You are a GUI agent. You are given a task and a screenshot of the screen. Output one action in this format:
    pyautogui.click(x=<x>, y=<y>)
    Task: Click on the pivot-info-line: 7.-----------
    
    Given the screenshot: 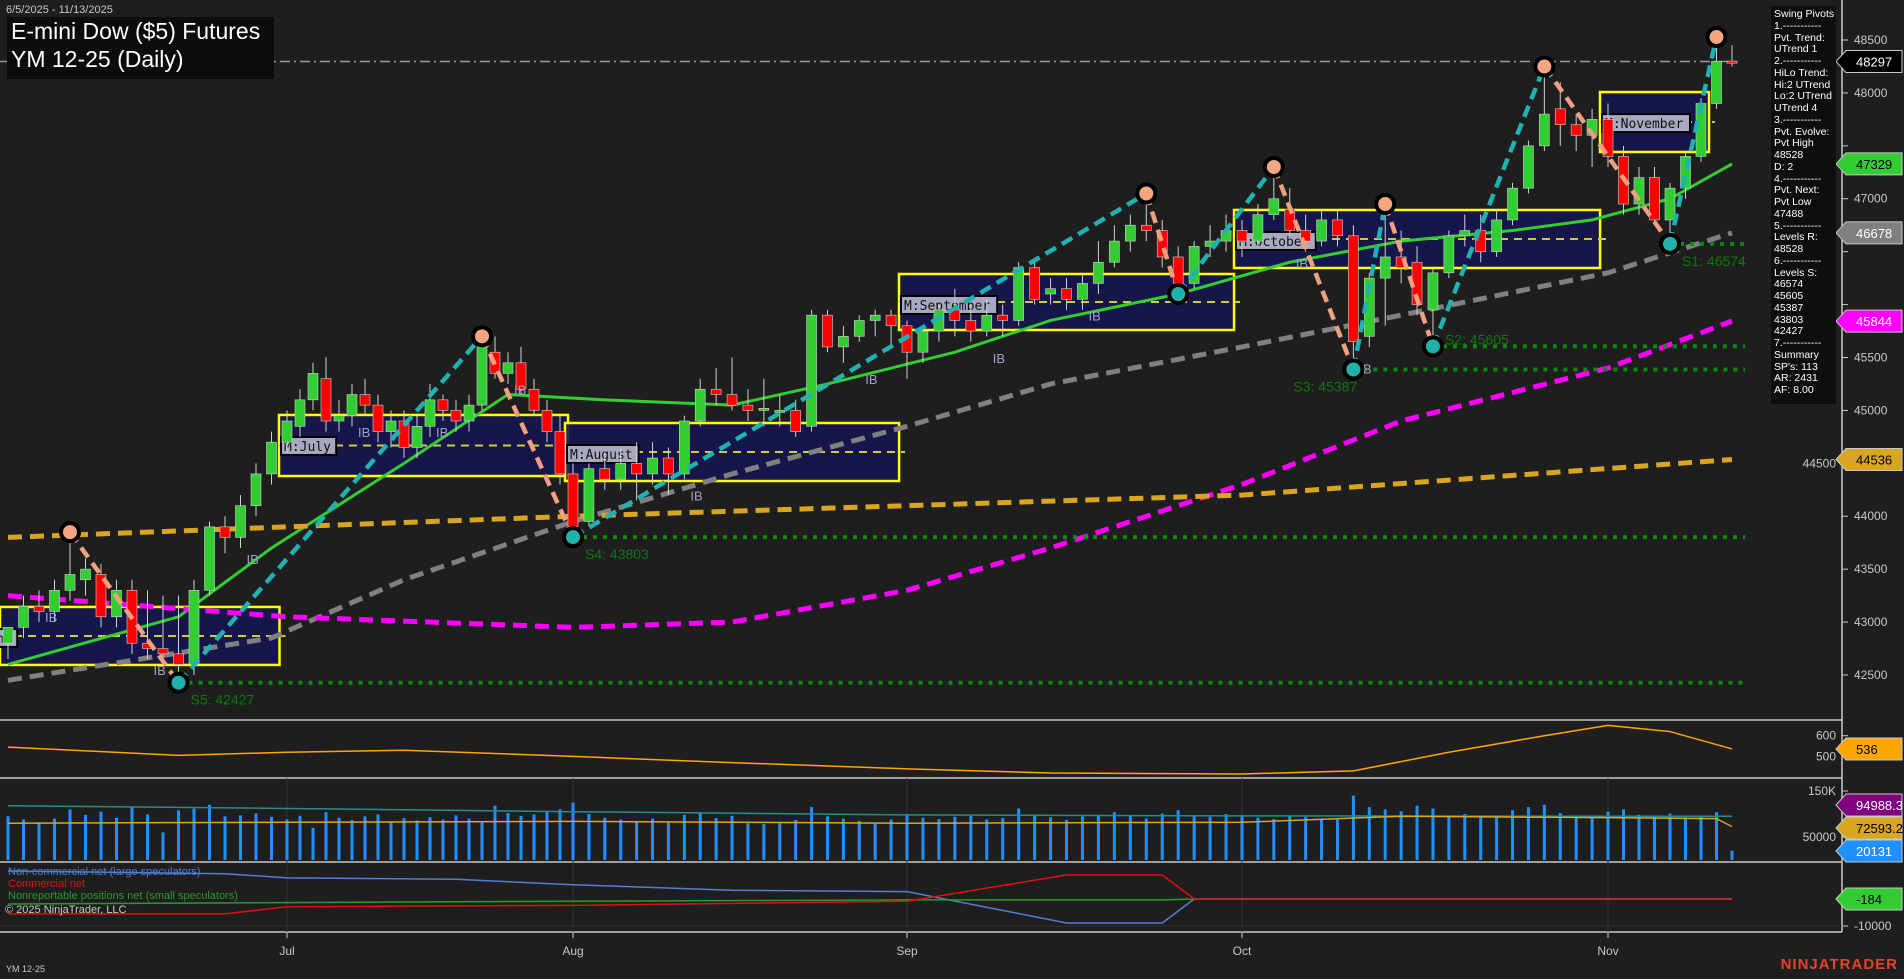 What is the action you would take?
    pyautogui.click(x=1798, y=343)
    